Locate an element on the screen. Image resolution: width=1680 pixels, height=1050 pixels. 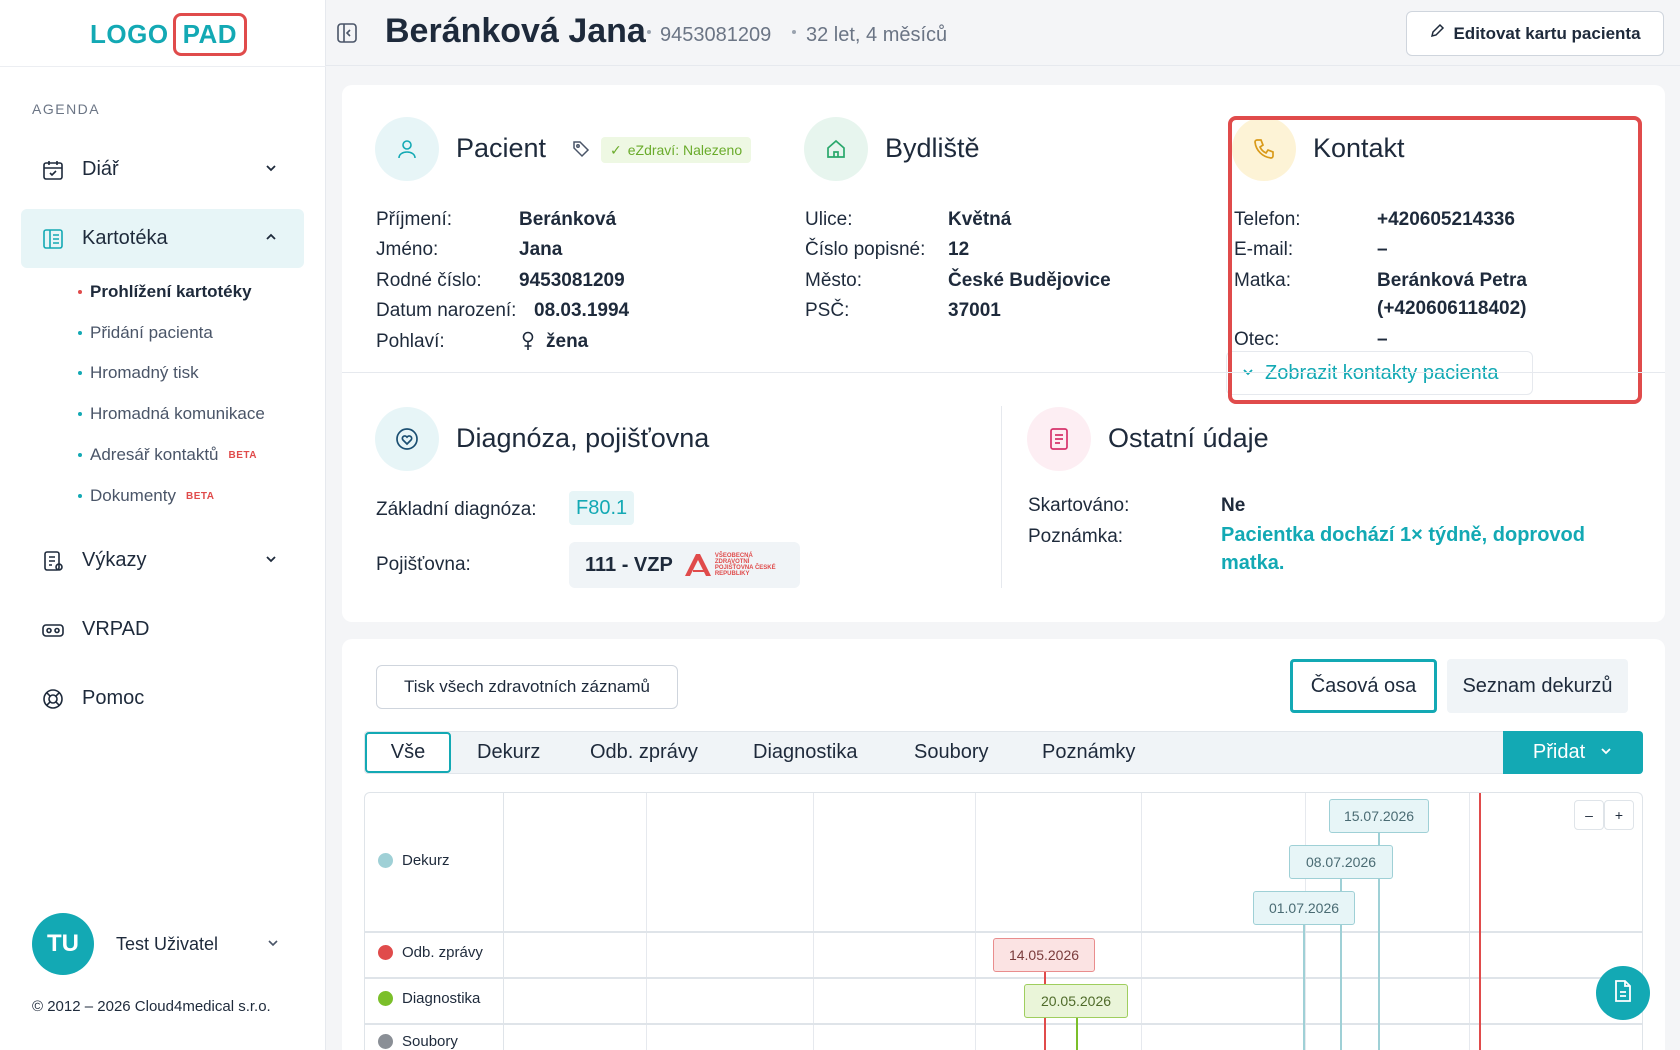
user-menu: TU Test Uživatel is located at coordinates (156, 944).